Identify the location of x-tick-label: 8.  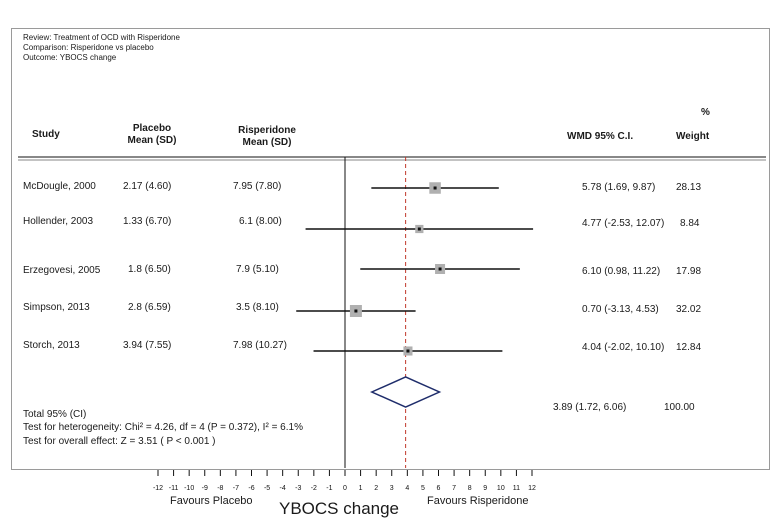
(470, 488).